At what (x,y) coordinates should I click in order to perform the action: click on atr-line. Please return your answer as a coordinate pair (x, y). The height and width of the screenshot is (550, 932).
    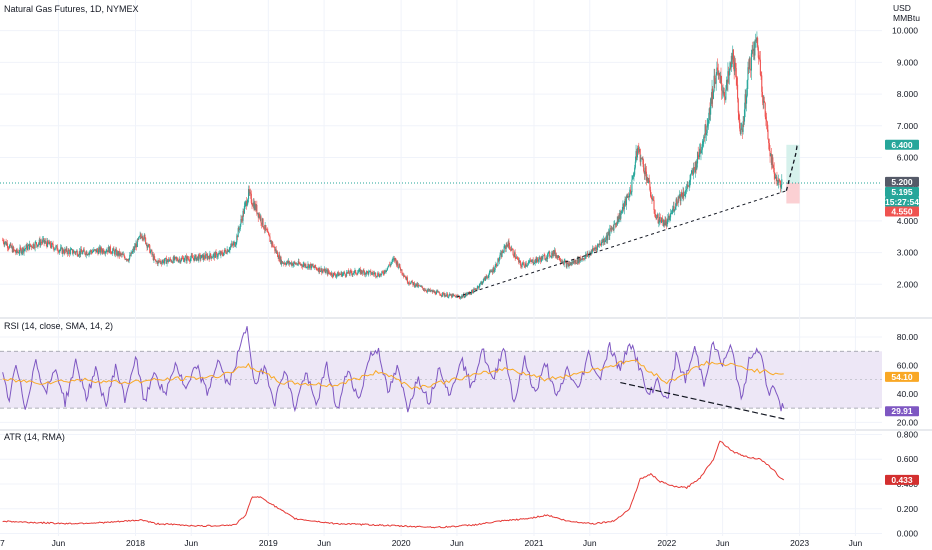
    Looking at the image, I should click on (393, 484).